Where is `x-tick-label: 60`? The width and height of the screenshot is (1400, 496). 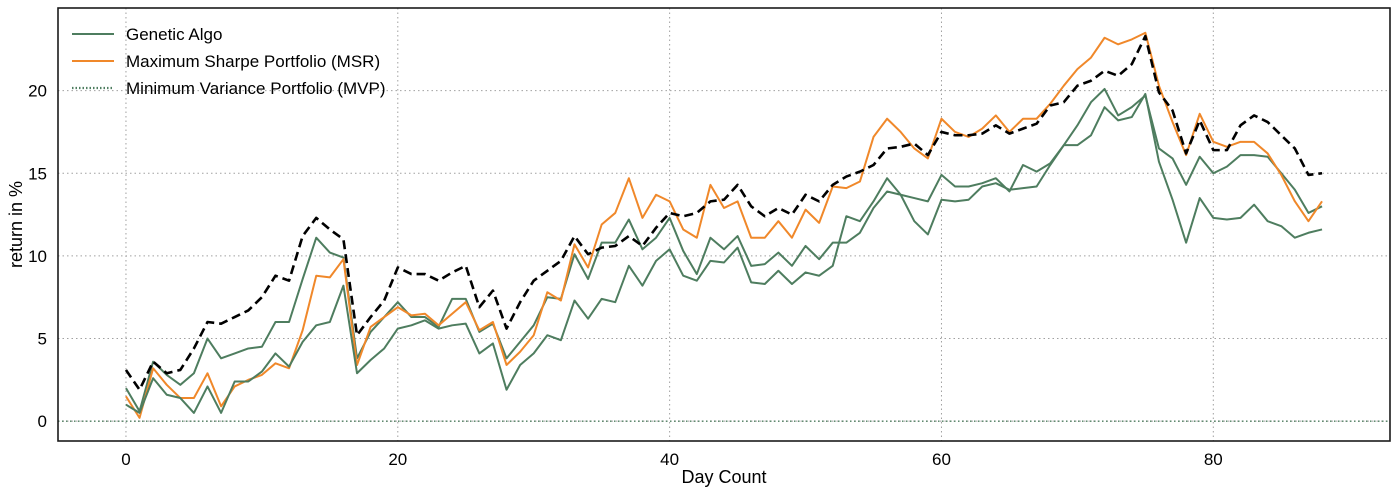 x-tick-label: 60 is located at coordinates (941, 459).